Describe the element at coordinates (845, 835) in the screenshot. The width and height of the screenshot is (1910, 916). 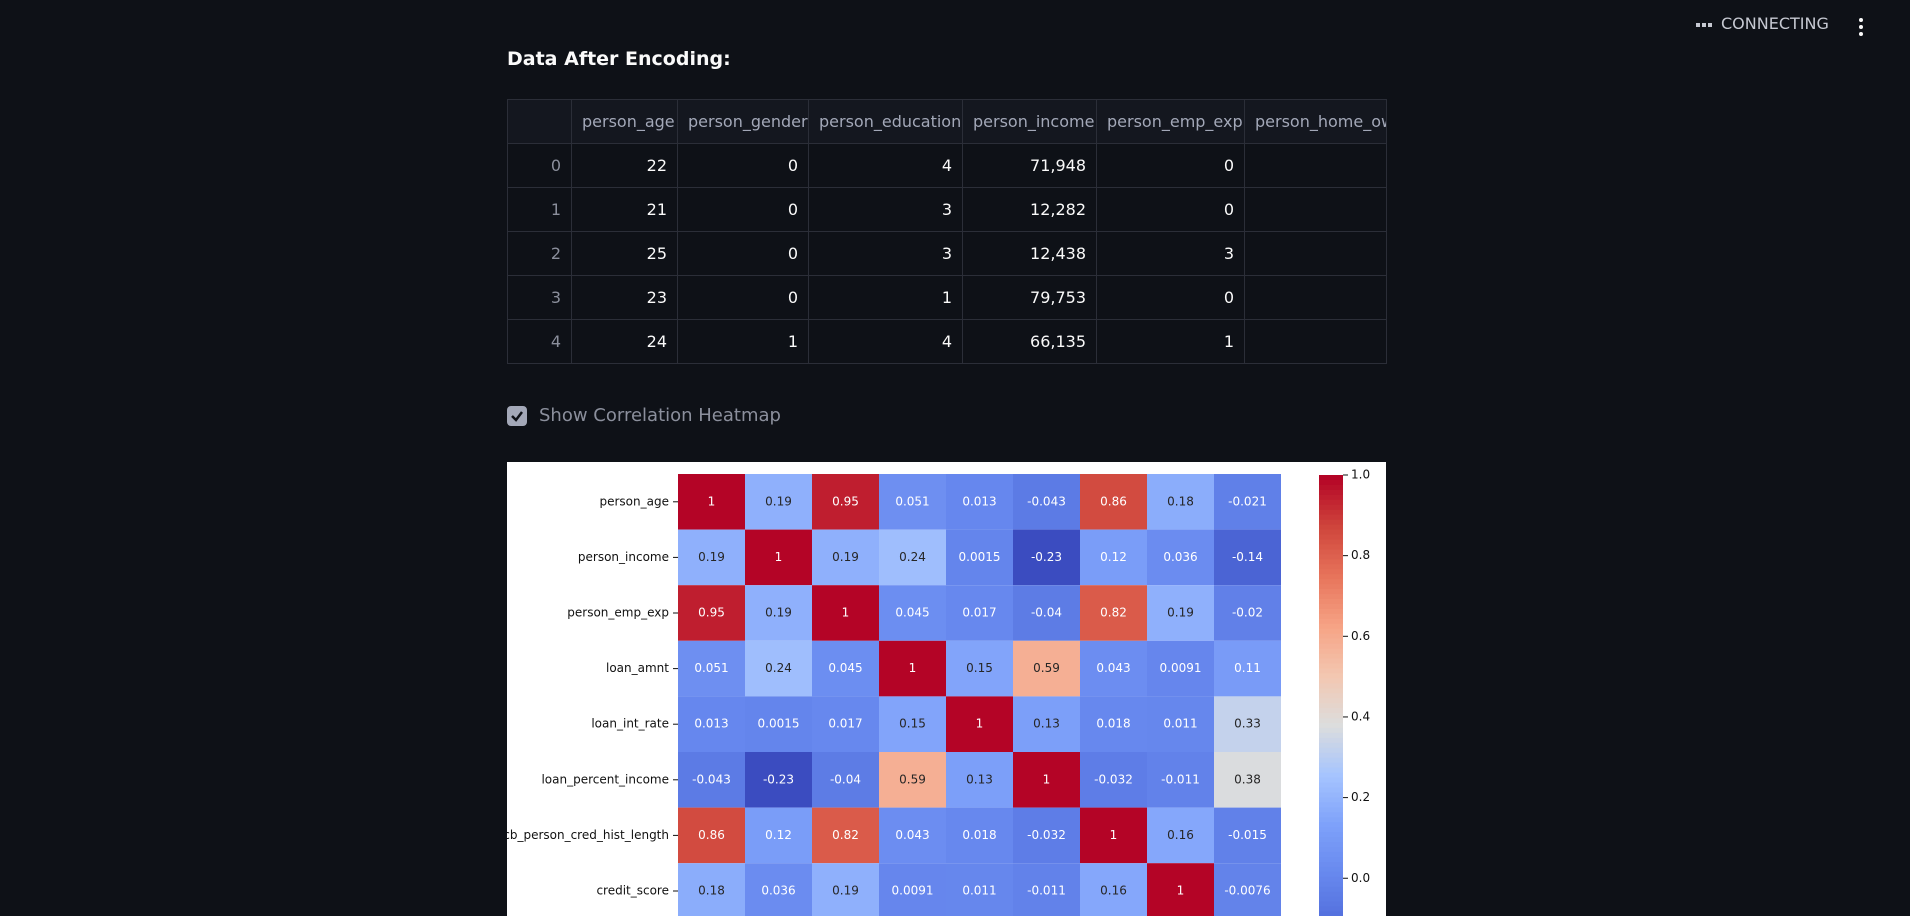
I see `cell-label: 0.82` at that location.